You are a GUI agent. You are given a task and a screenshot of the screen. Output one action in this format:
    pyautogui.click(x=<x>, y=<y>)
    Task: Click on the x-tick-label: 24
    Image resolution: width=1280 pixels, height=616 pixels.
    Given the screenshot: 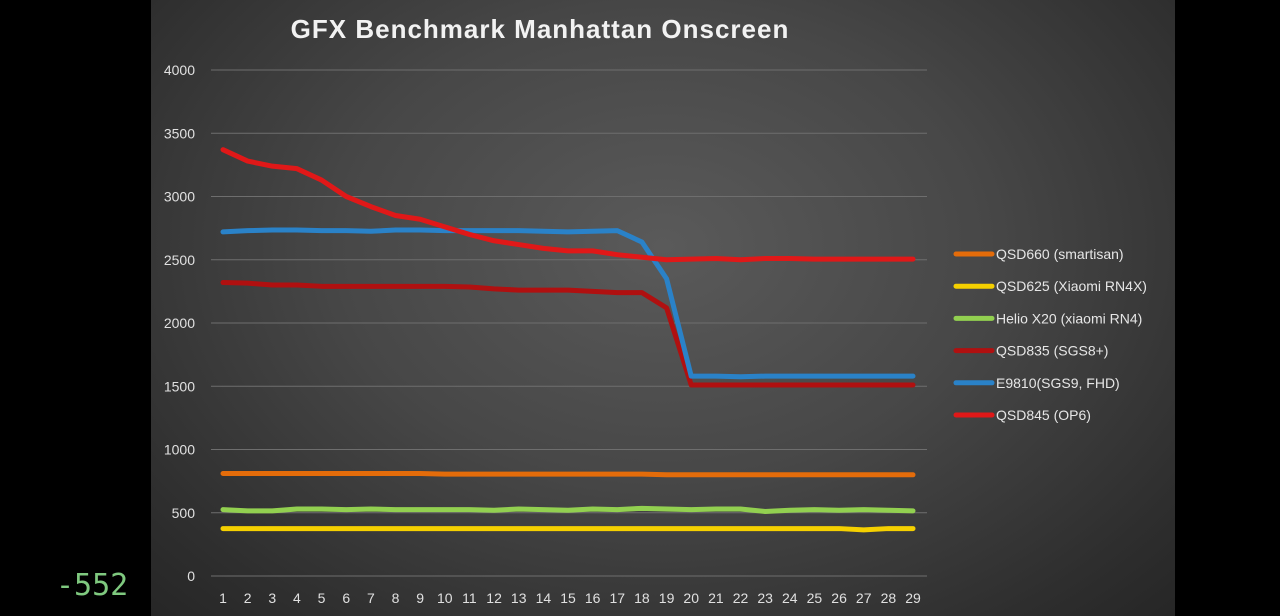 What is the action you would take?
    pyautogui.click(x=790, y=598)
    